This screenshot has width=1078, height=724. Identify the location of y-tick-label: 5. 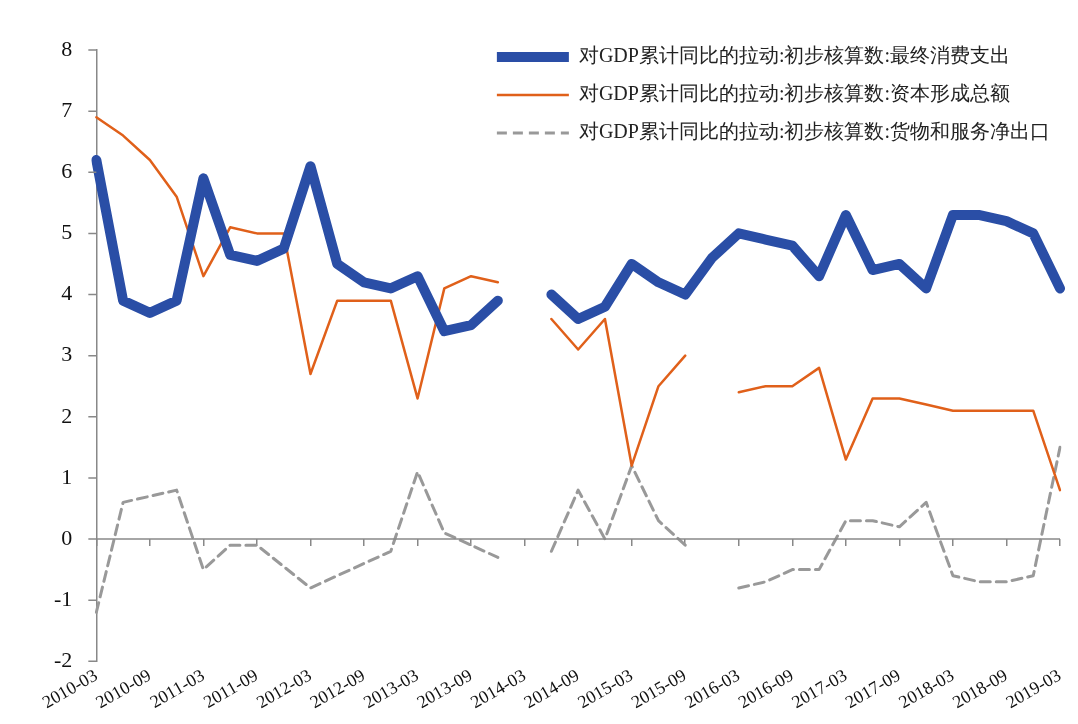
(67, 232).